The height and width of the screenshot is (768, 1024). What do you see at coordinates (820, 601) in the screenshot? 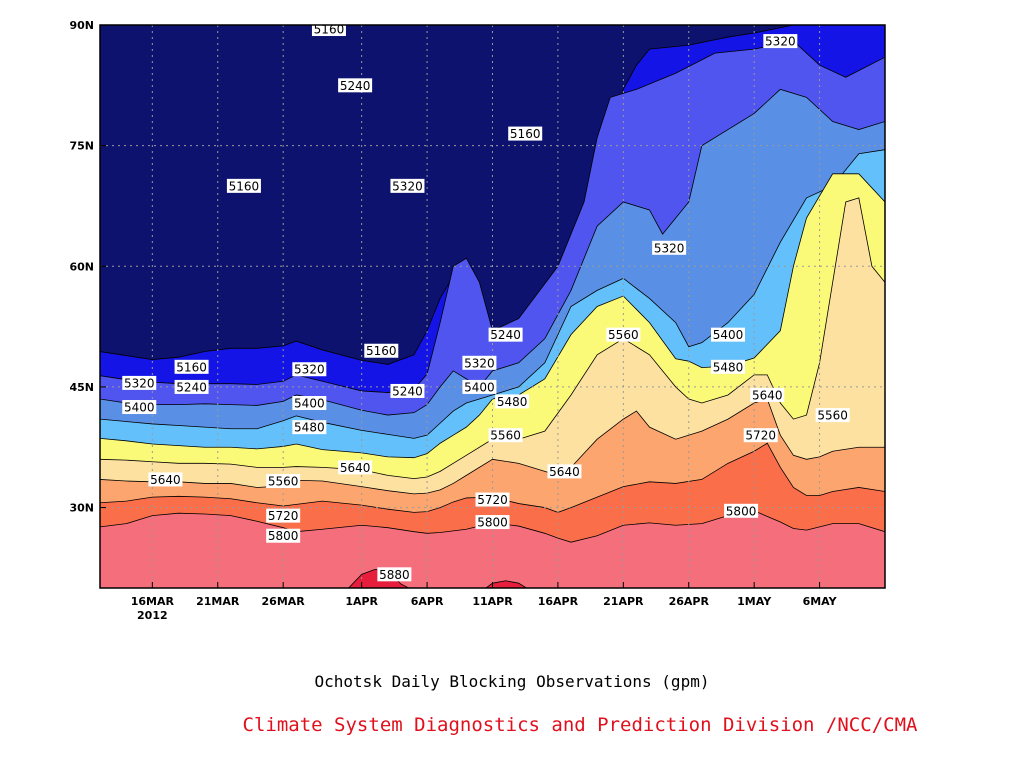
I see `x-tick-label: 6MAY` at bounding box center [820, 601].